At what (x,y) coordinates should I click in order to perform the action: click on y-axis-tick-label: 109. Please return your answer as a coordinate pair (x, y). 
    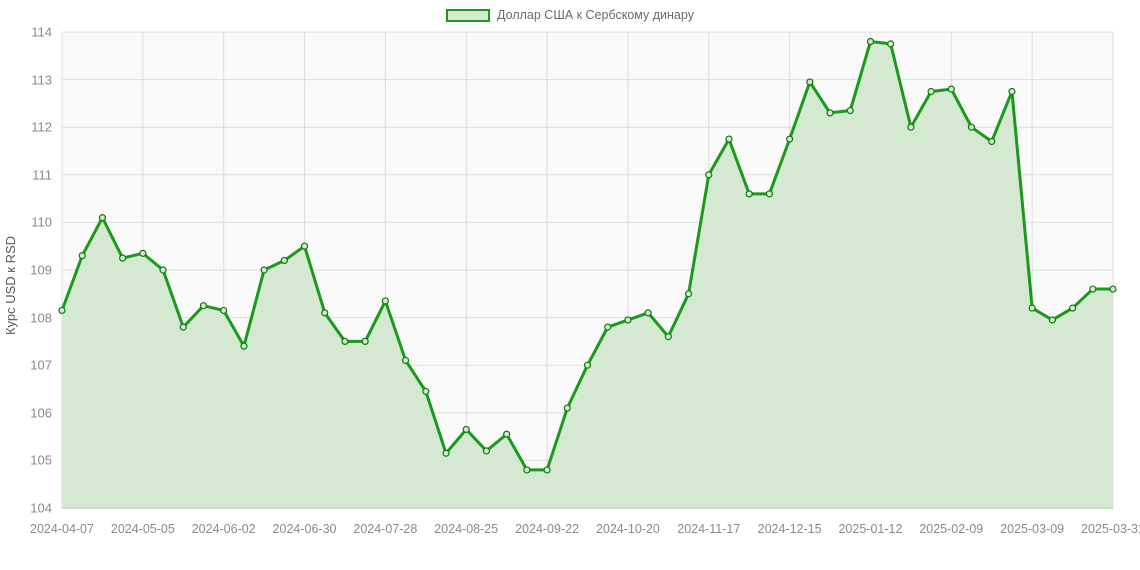
    Looking at the image, I should click on (41, 270).